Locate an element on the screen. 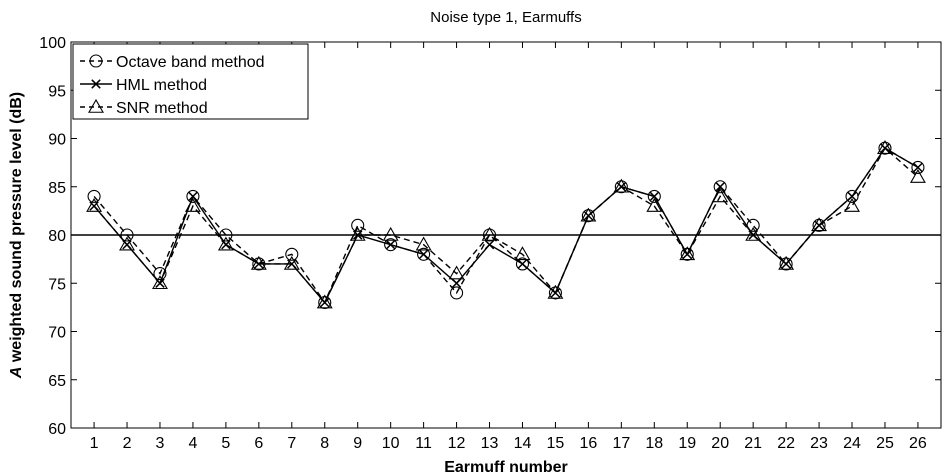 The image size is (942, 476). x-tick-label: 16 is located at coordinates (588, 443).